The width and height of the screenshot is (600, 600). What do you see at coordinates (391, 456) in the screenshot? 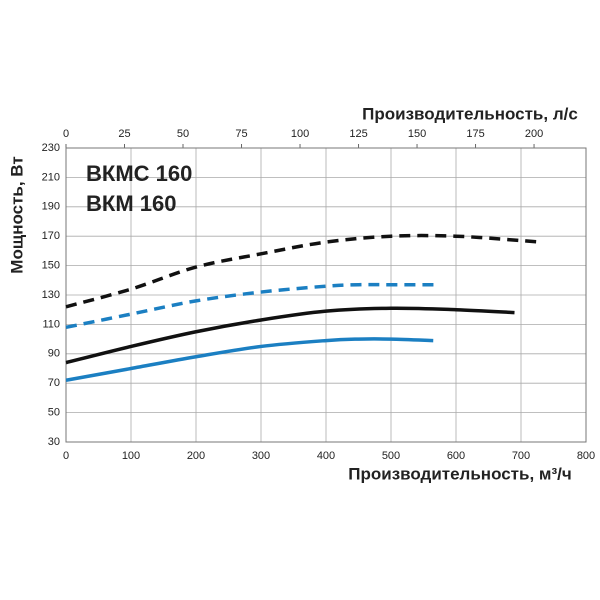
I see `x-tick-label: 500` at bounding box center [391, 456].